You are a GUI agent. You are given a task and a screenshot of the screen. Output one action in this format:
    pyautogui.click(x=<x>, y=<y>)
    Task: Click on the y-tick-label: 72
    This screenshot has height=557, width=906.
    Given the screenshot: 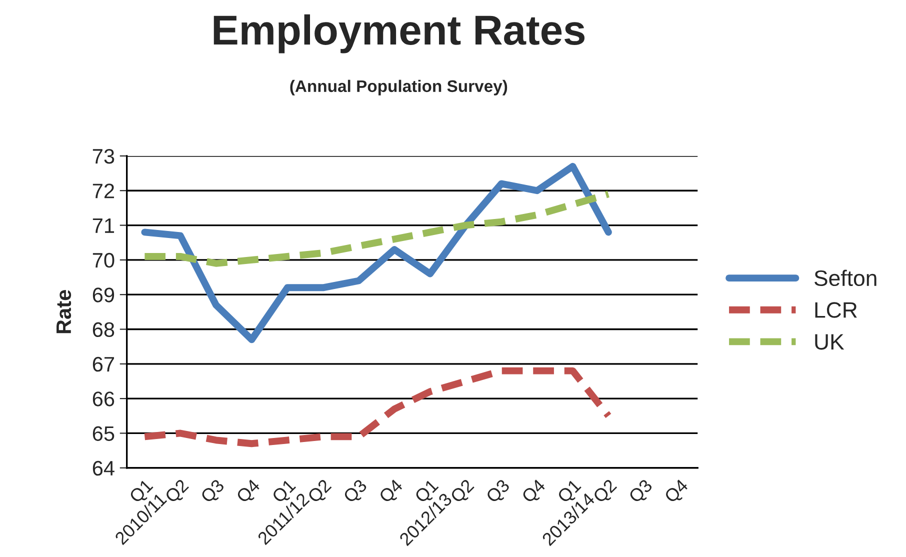 What is the action you would take?
    pyautogui.click(x=103, y=191)
    